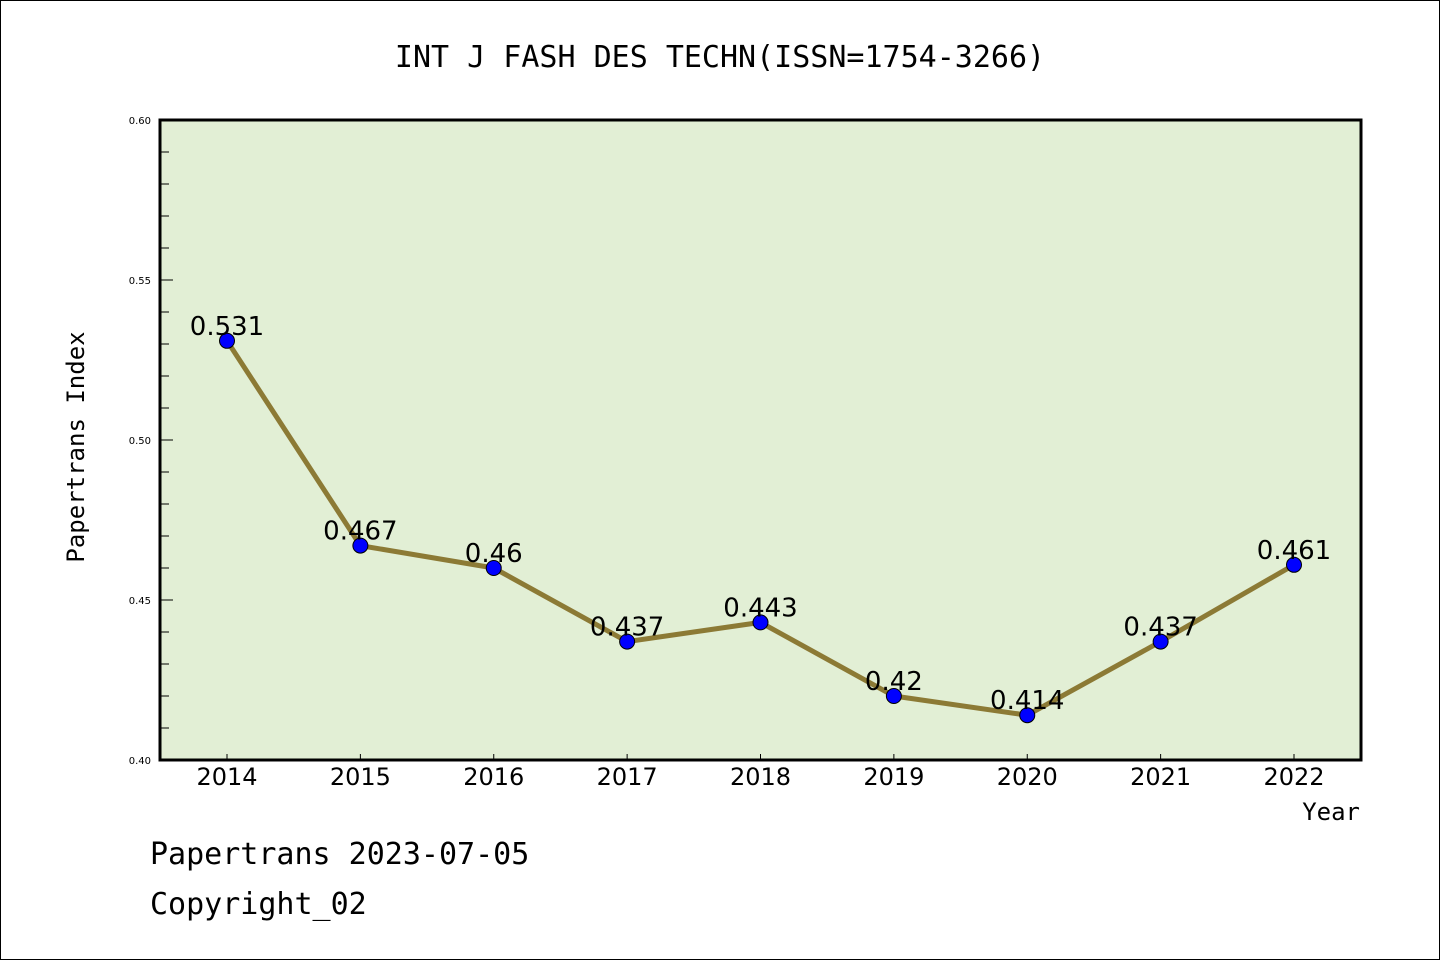  I want to click on x-axis-ticks: 2014 2015 2016 2017 2018 2019 2020 2021 2022, so click(760, 772).